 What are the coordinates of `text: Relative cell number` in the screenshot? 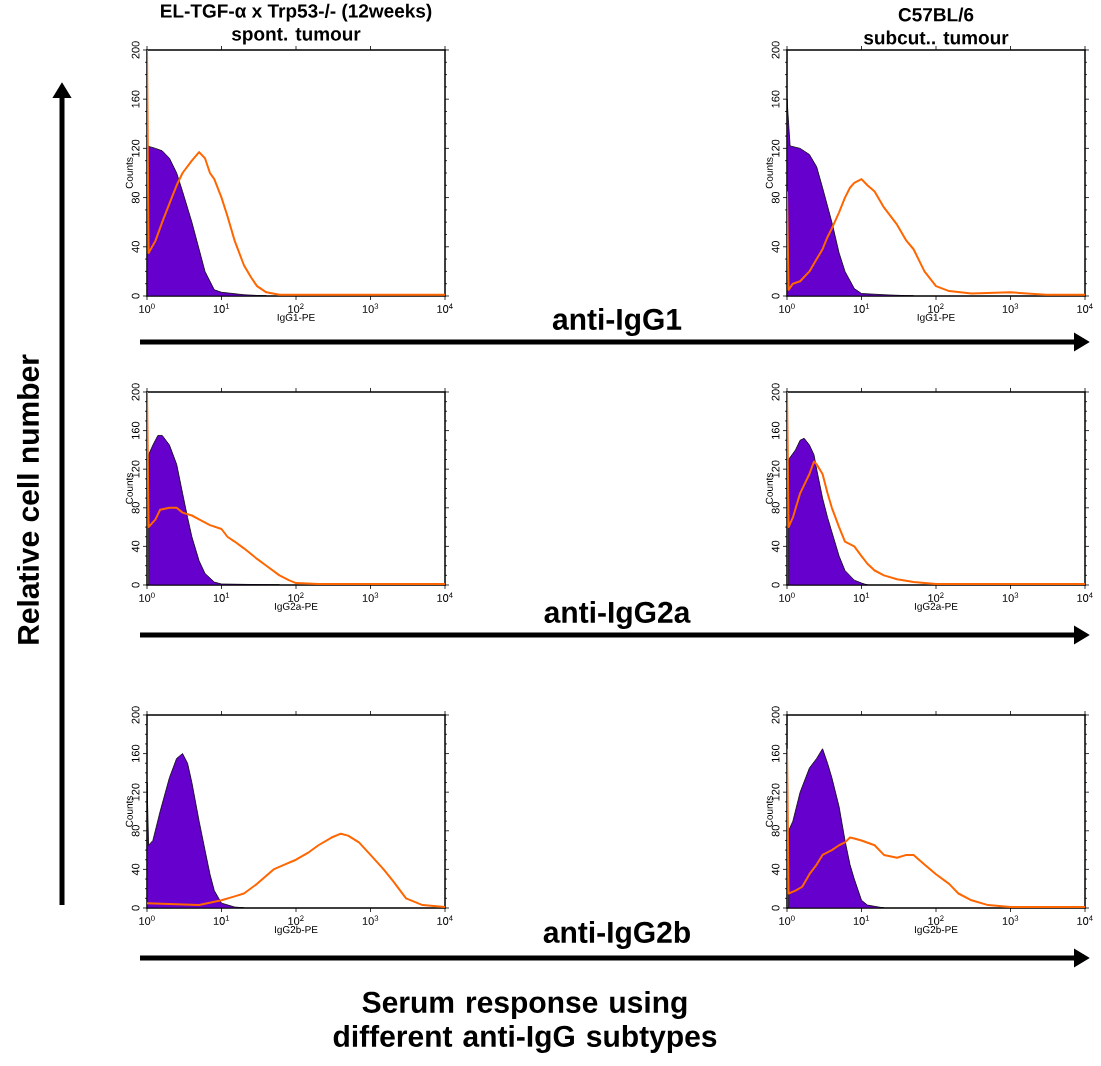 It's located at (28, 499).